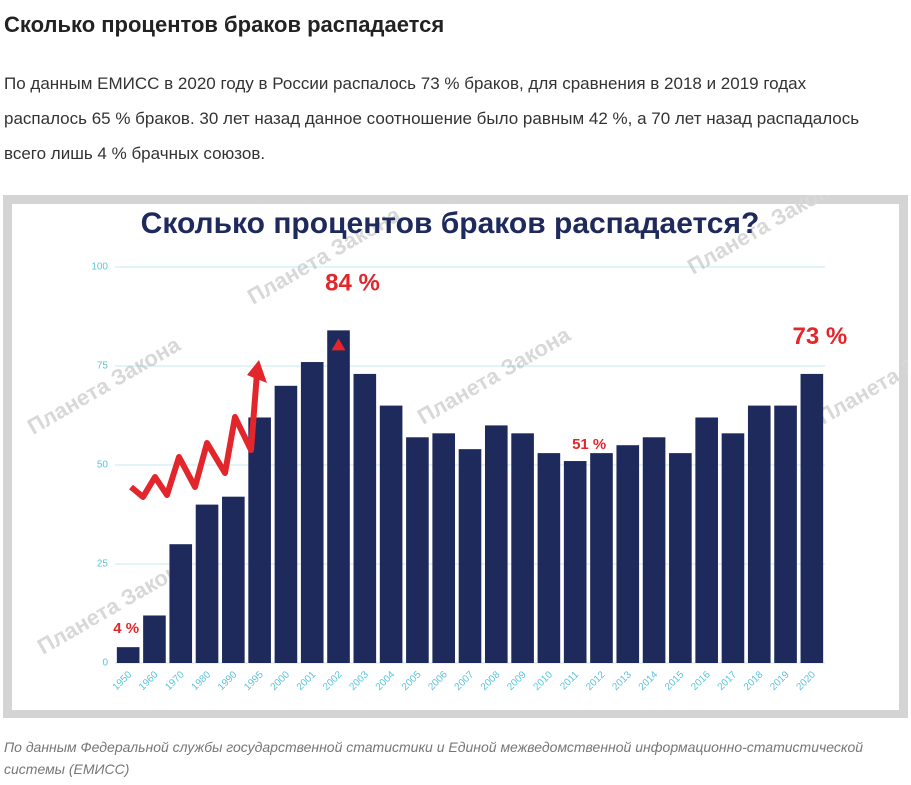 The width and height of the screenshot is (911, 785). Describe the element at coordinates (820, 336) in the screenshot. I see `value-label: 73 %` at that location.